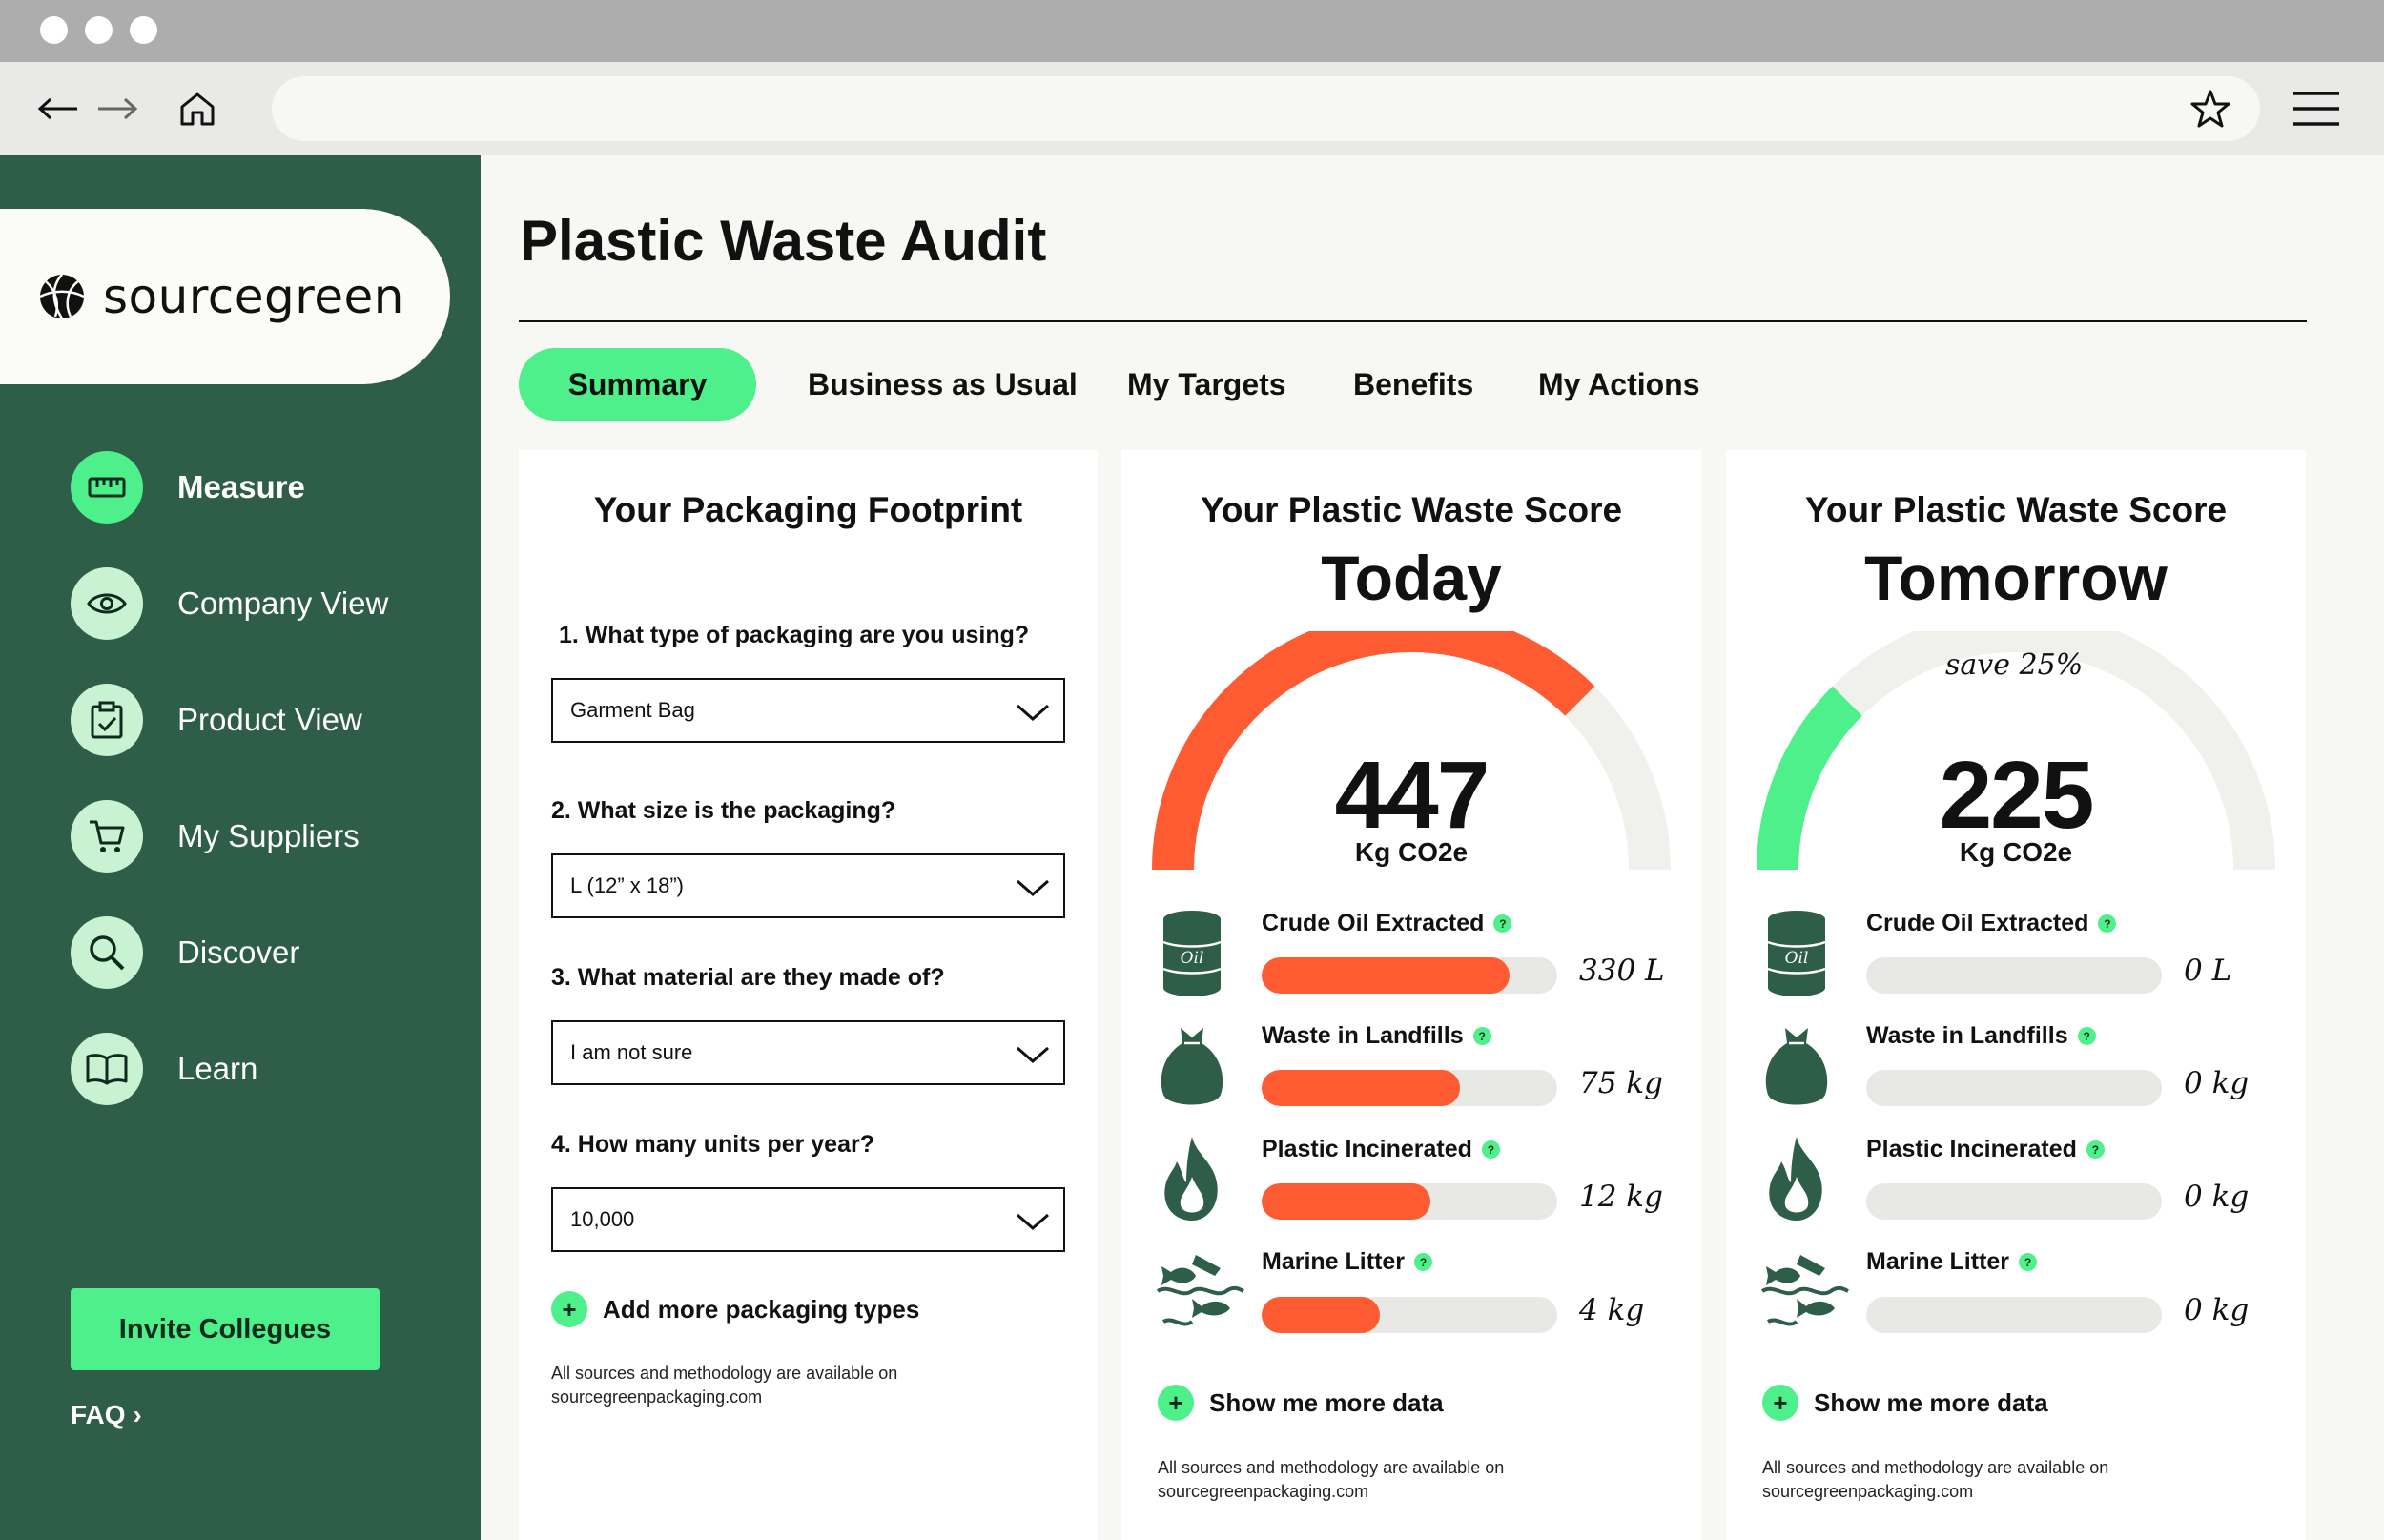 The image size is (2384, 1540). What do you see at coordinates (269, 719) in the screenshot?
I see `sidebar-item-label: Product View` at bounding box center [269, 719].